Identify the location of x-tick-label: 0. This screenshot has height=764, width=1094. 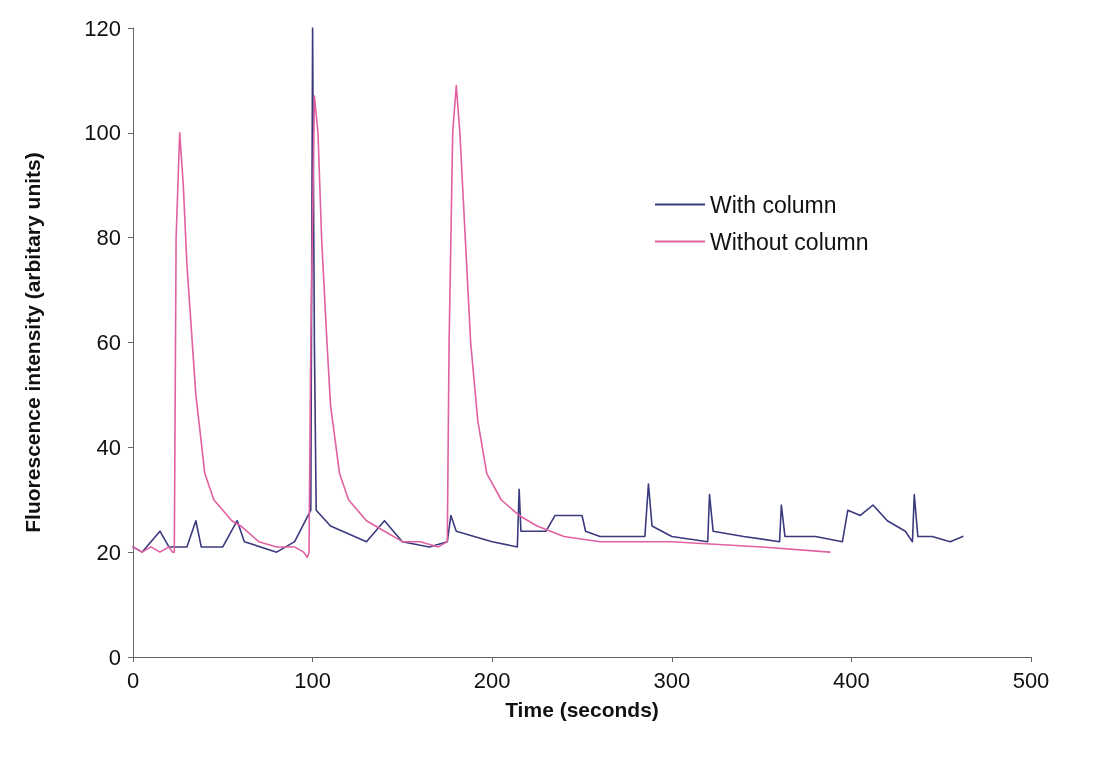
(133, 680).